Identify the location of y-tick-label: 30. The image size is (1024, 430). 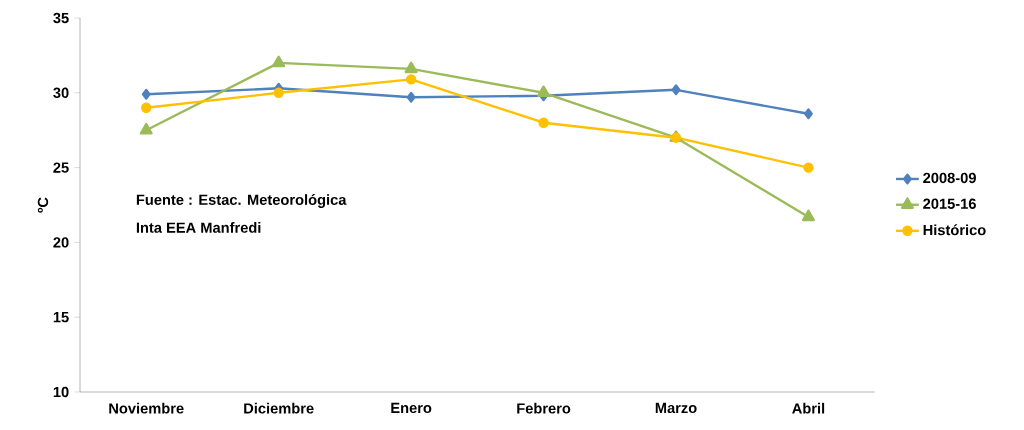
(61, 93).